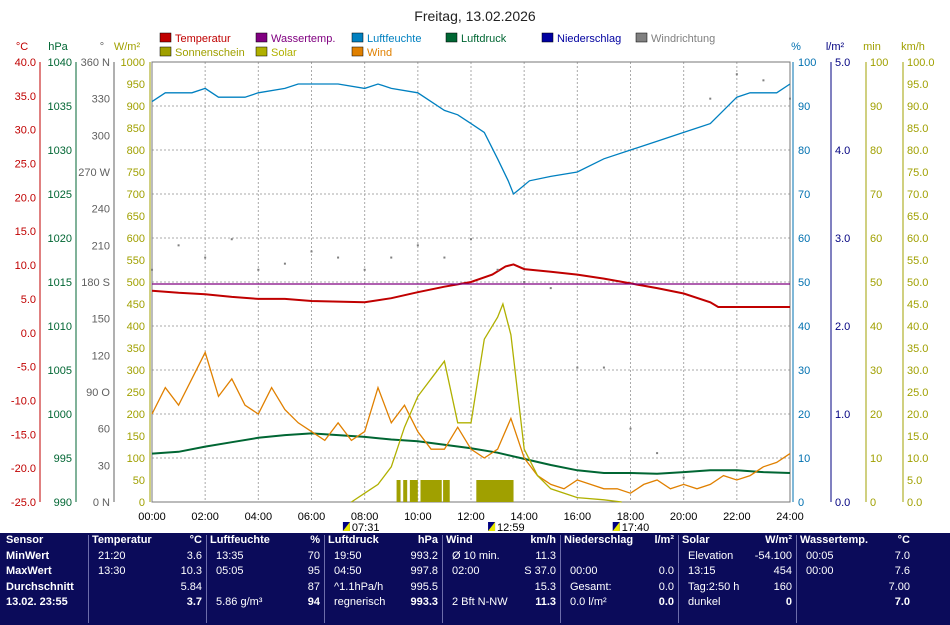  What do you see at coordinates (136, 195) in the screenshot?
I see `solar-axis-tick: 700` at bounding box center [136, 195].